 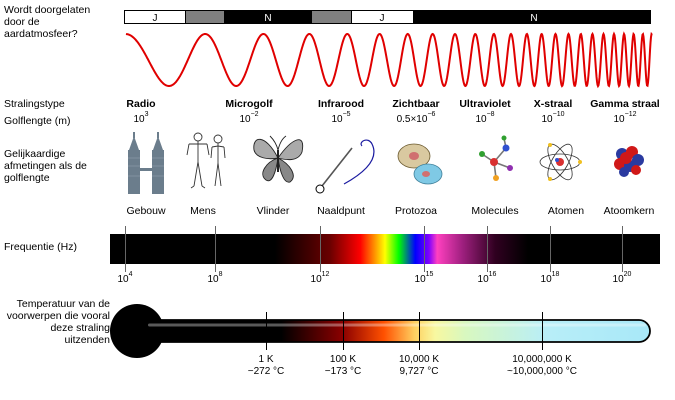 What do you see at coordinates (37, 121) in the screenshot?
I see `wavelength-label: Golflengte (m)` at bounding box center [37, 121].